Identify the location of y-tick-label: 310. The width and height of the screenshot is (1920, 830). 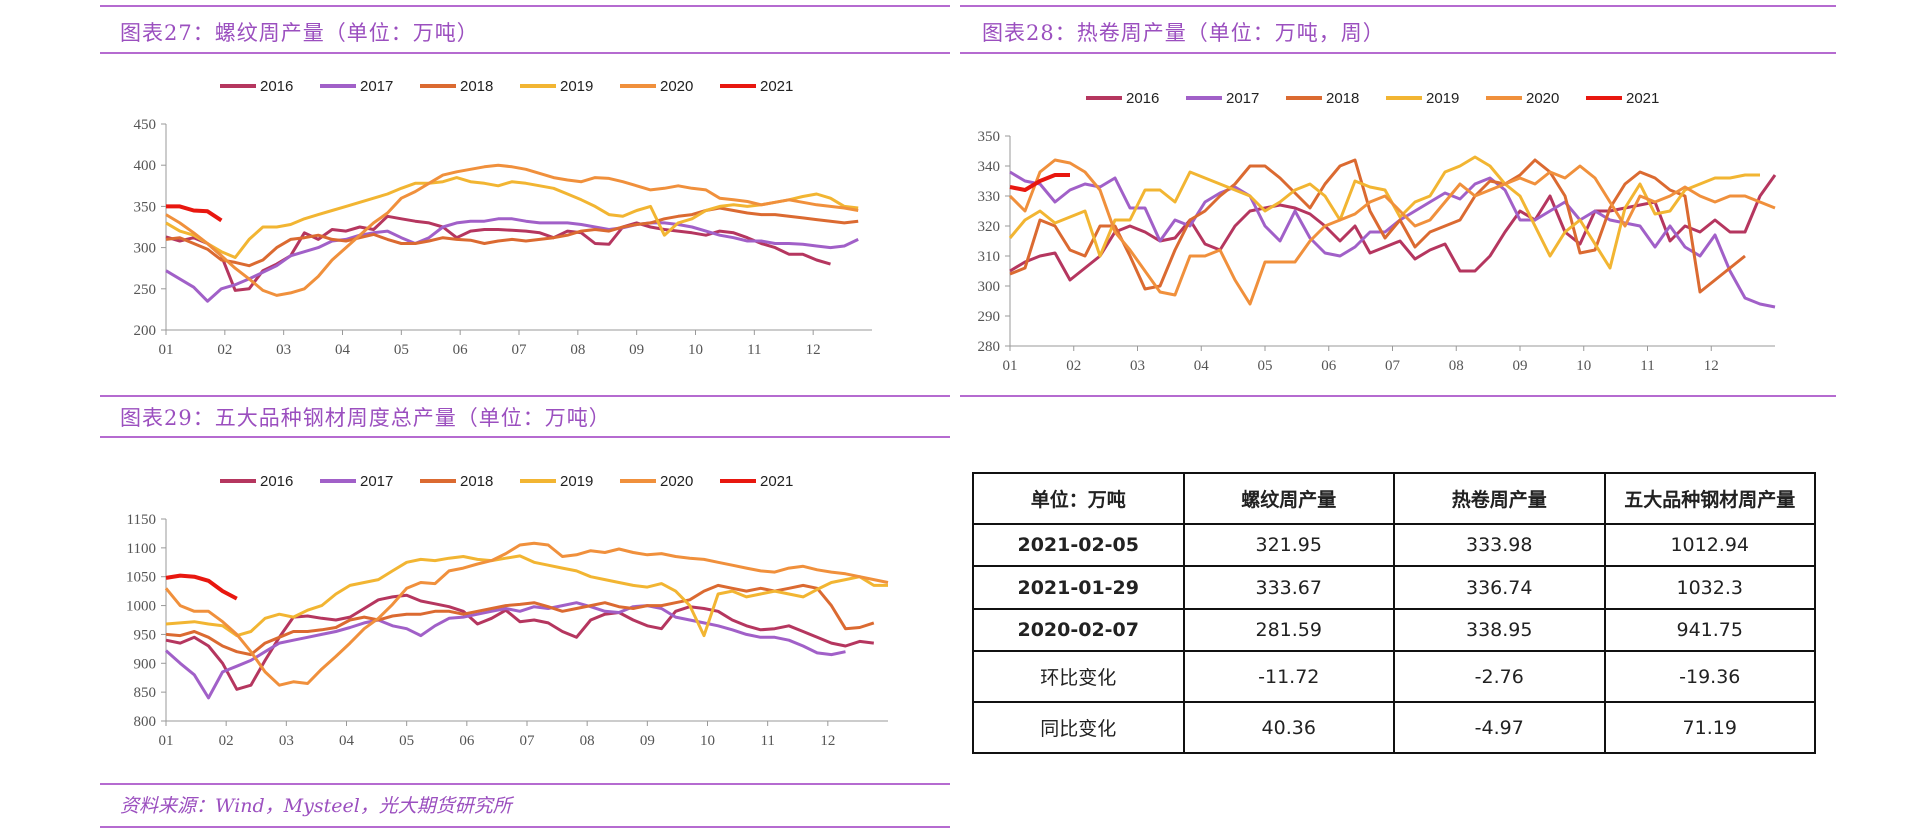
(989, 257).